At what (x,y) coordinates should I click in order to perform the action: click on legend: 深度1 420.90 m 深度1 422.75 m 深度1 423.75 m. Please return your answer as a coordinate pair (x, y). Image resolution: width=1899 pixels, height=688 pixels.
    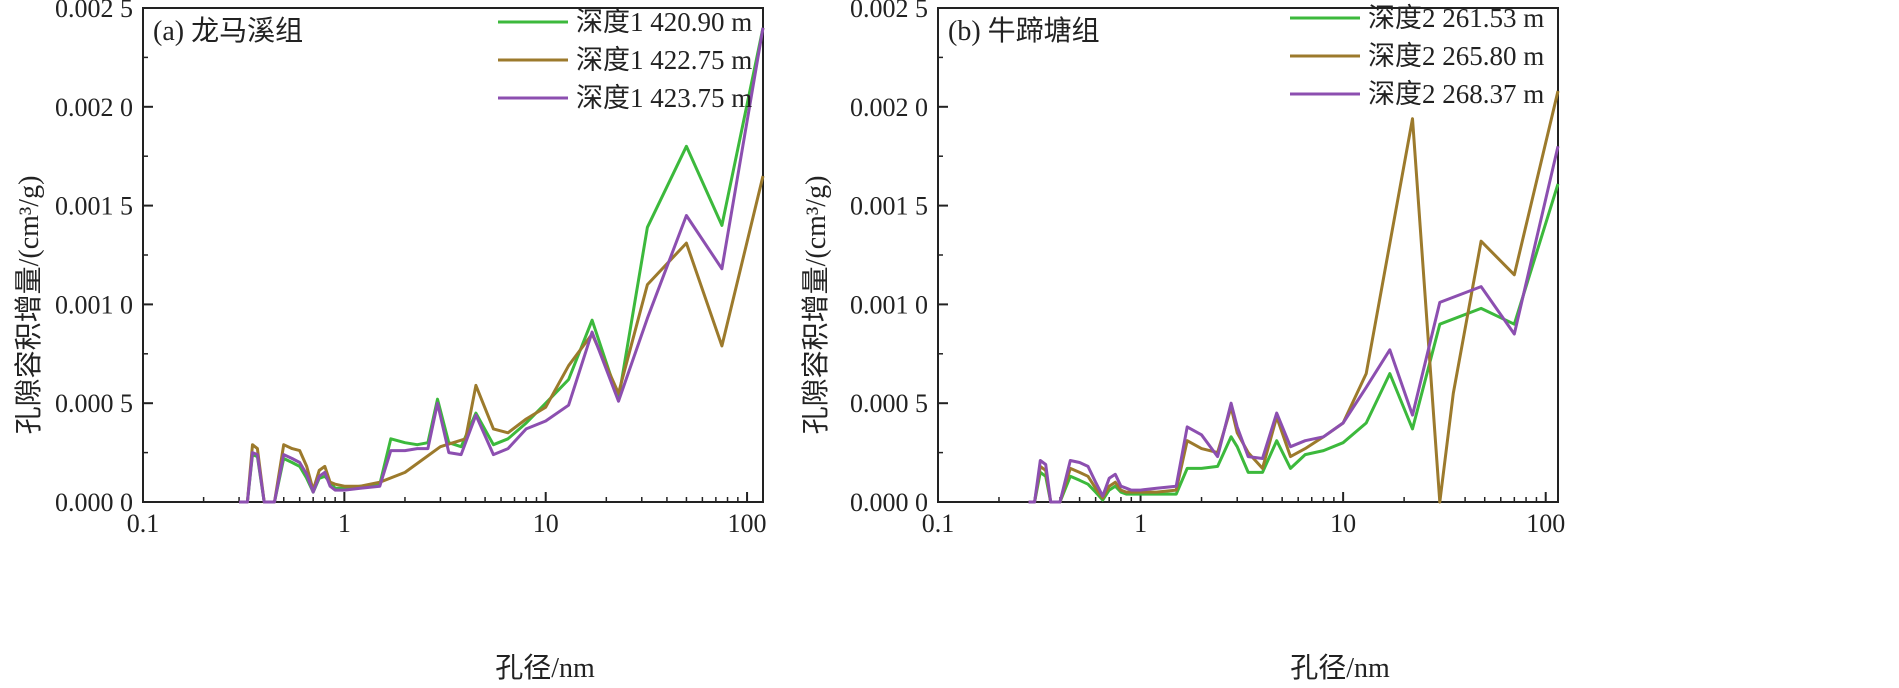
    Looking at the image, I should click on (625, 60).